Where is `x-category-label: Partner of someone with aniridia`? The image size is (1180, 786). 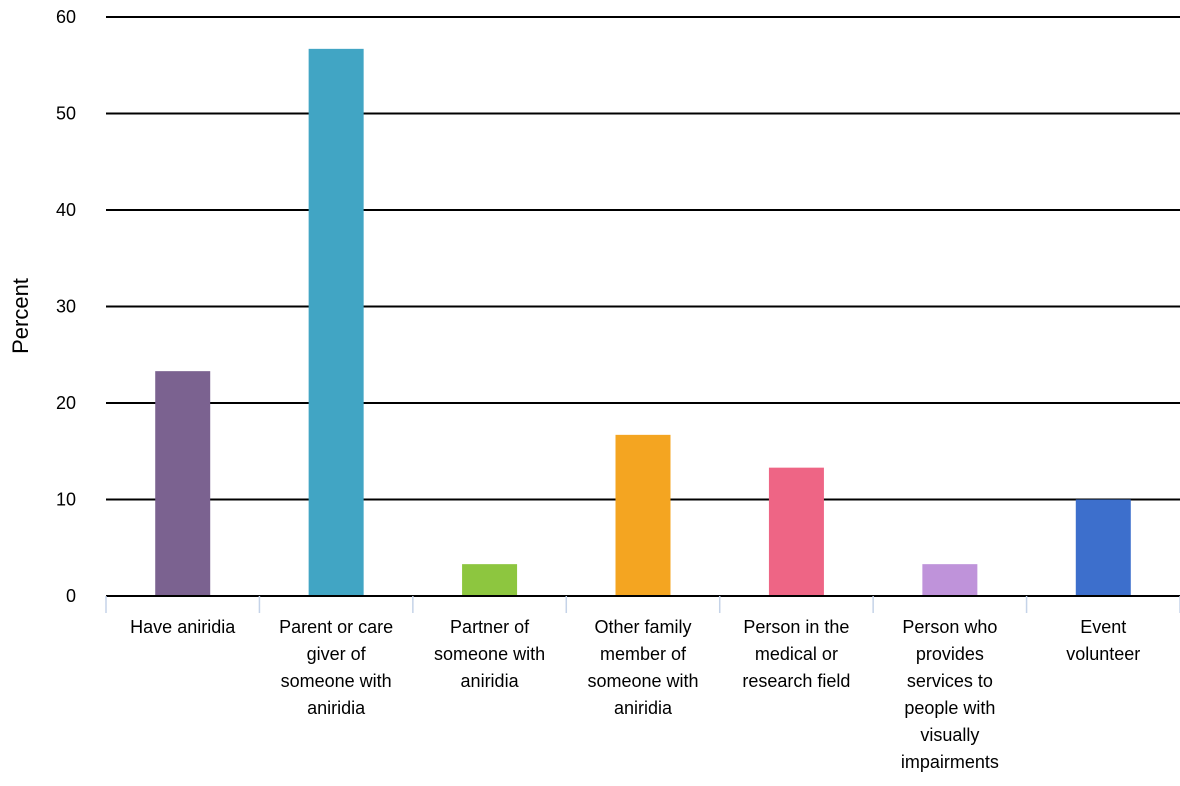 x-category-label: Partner of someone with aniridia is located at coordinates (489, 654).